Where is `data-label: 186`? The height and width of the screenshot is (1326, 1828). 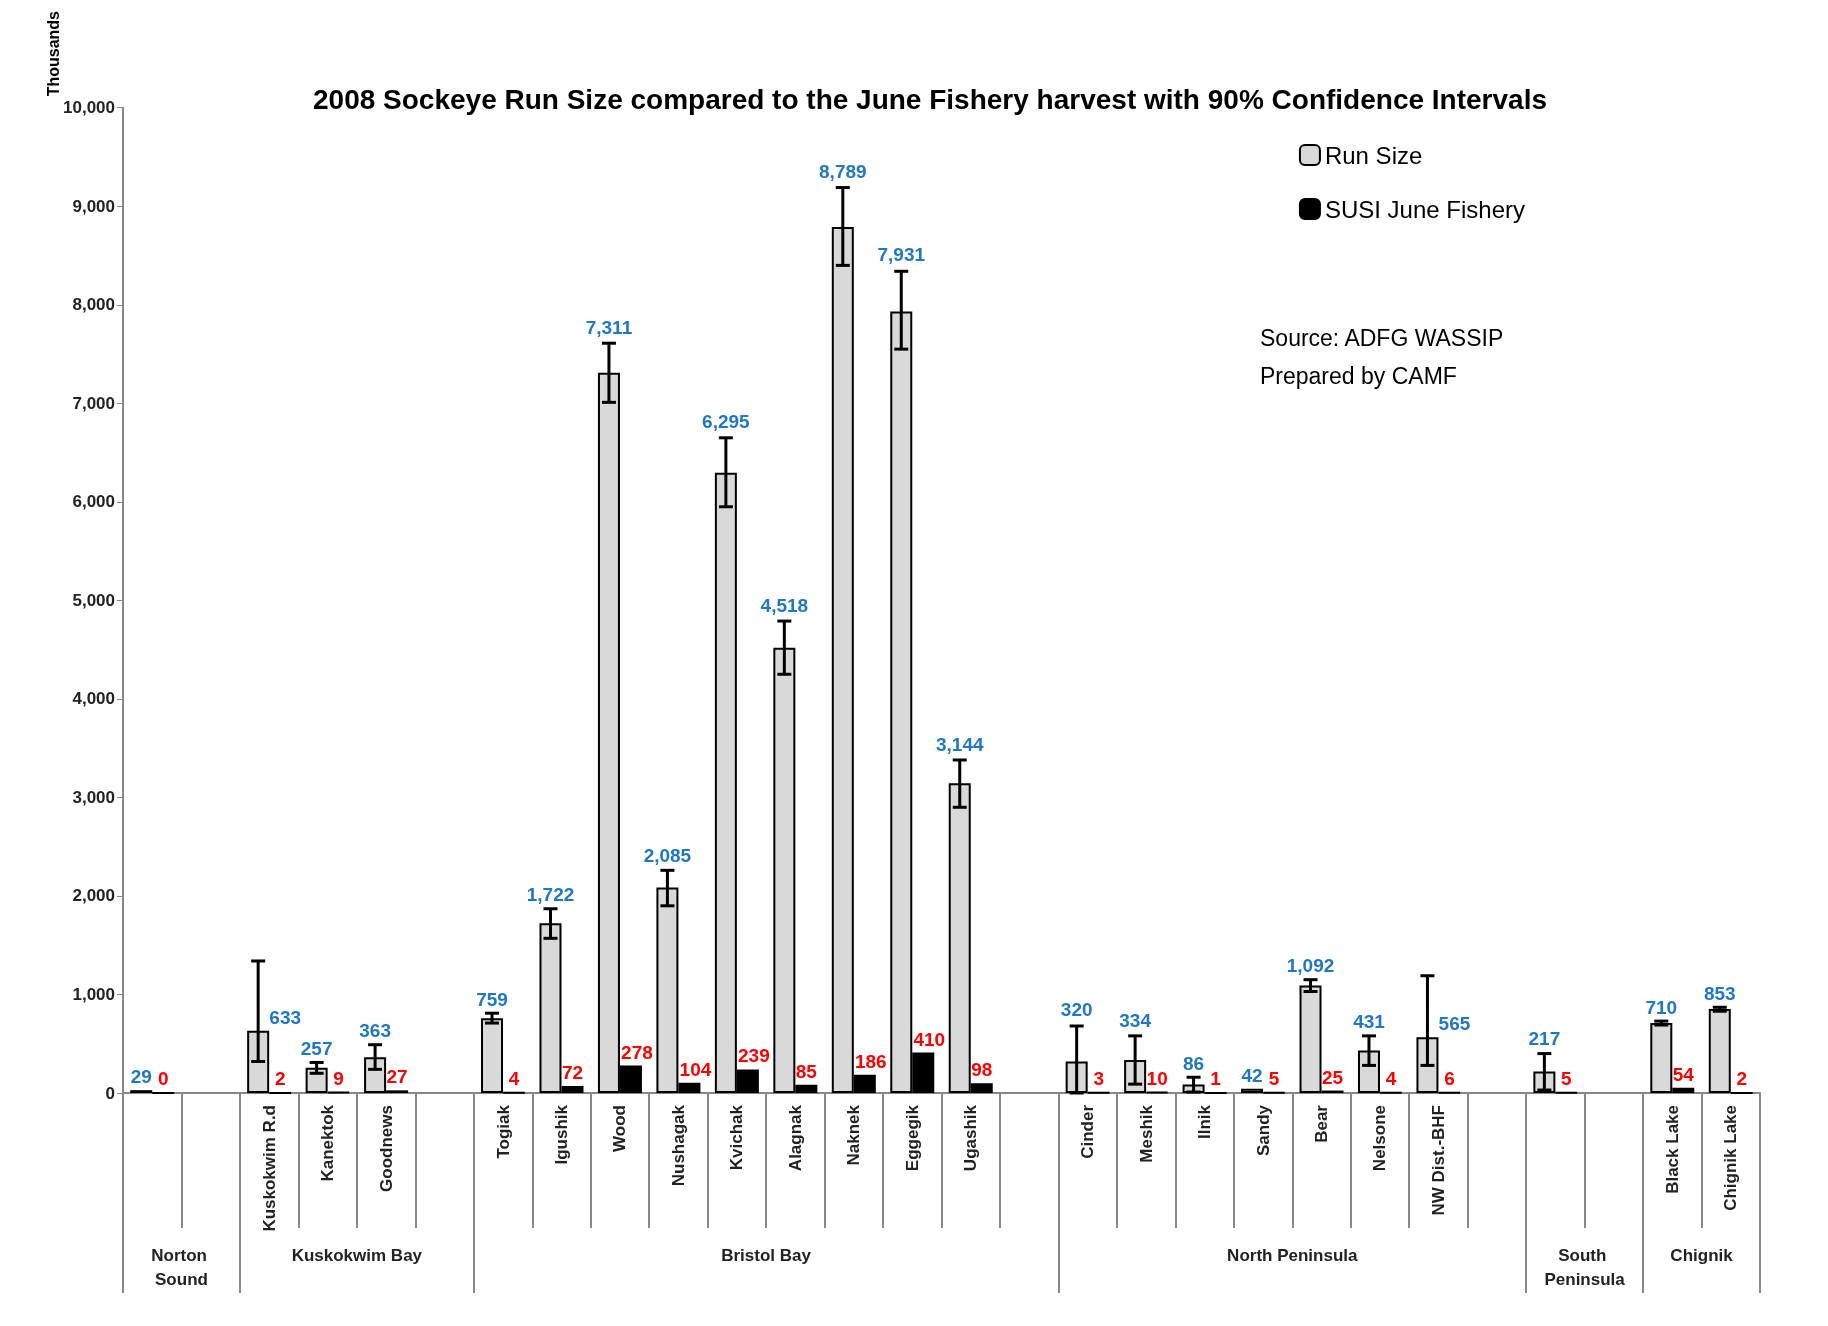 data-label: 186 is located at coordinates (870, 1061).